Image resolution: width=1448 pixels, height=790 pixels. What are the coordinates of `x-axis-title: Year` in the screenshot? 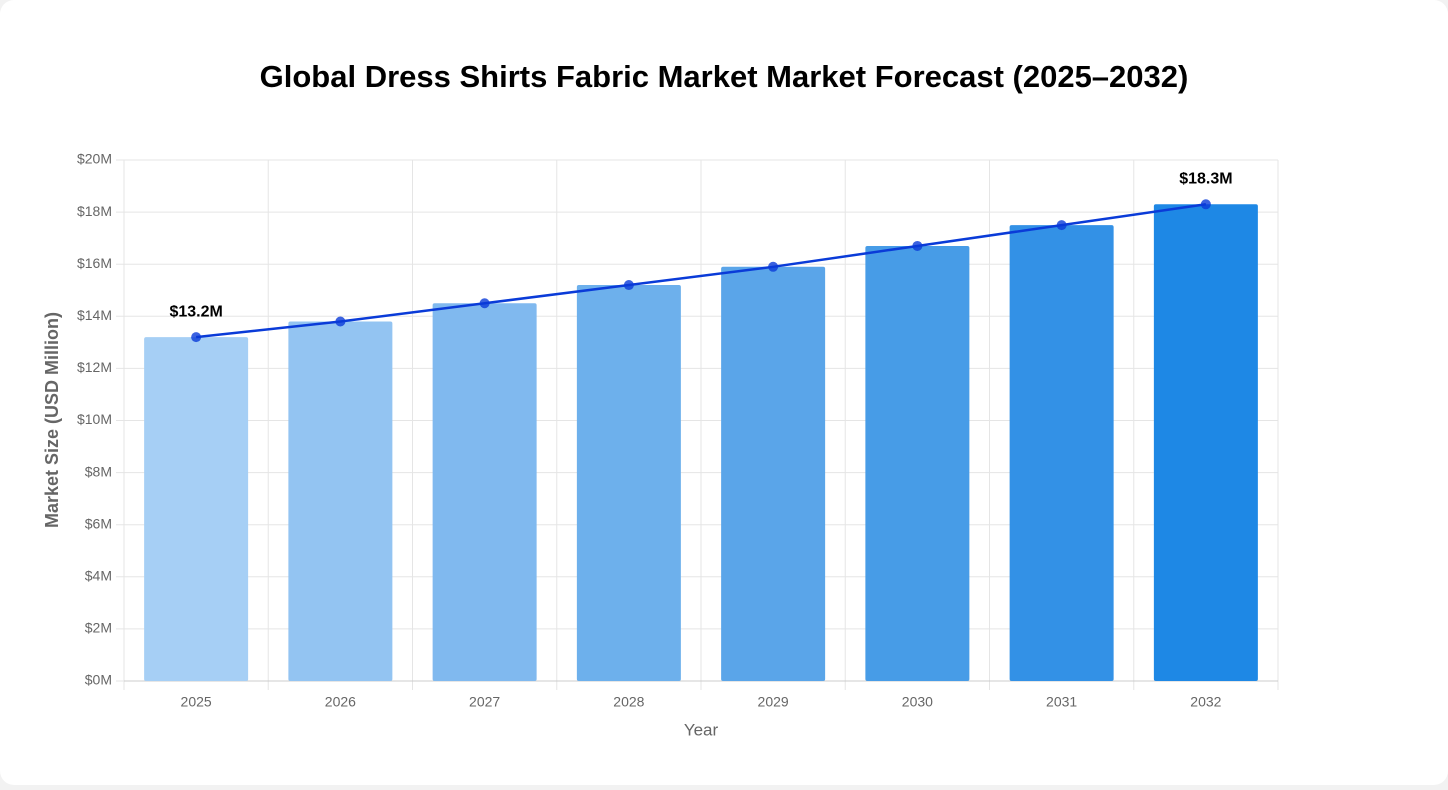 It's located at (701, 729).